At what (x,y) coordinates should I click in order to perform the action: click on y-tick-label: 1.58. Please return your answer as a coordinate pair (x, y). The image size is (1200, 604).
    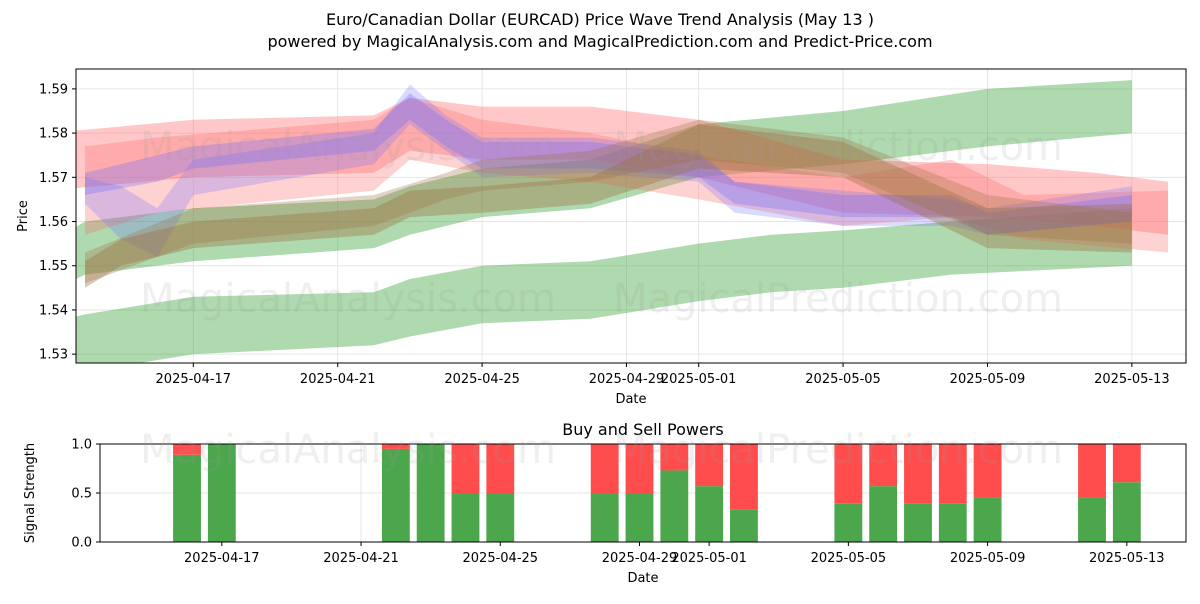
    Looking at the image, I should click on (53, 134).